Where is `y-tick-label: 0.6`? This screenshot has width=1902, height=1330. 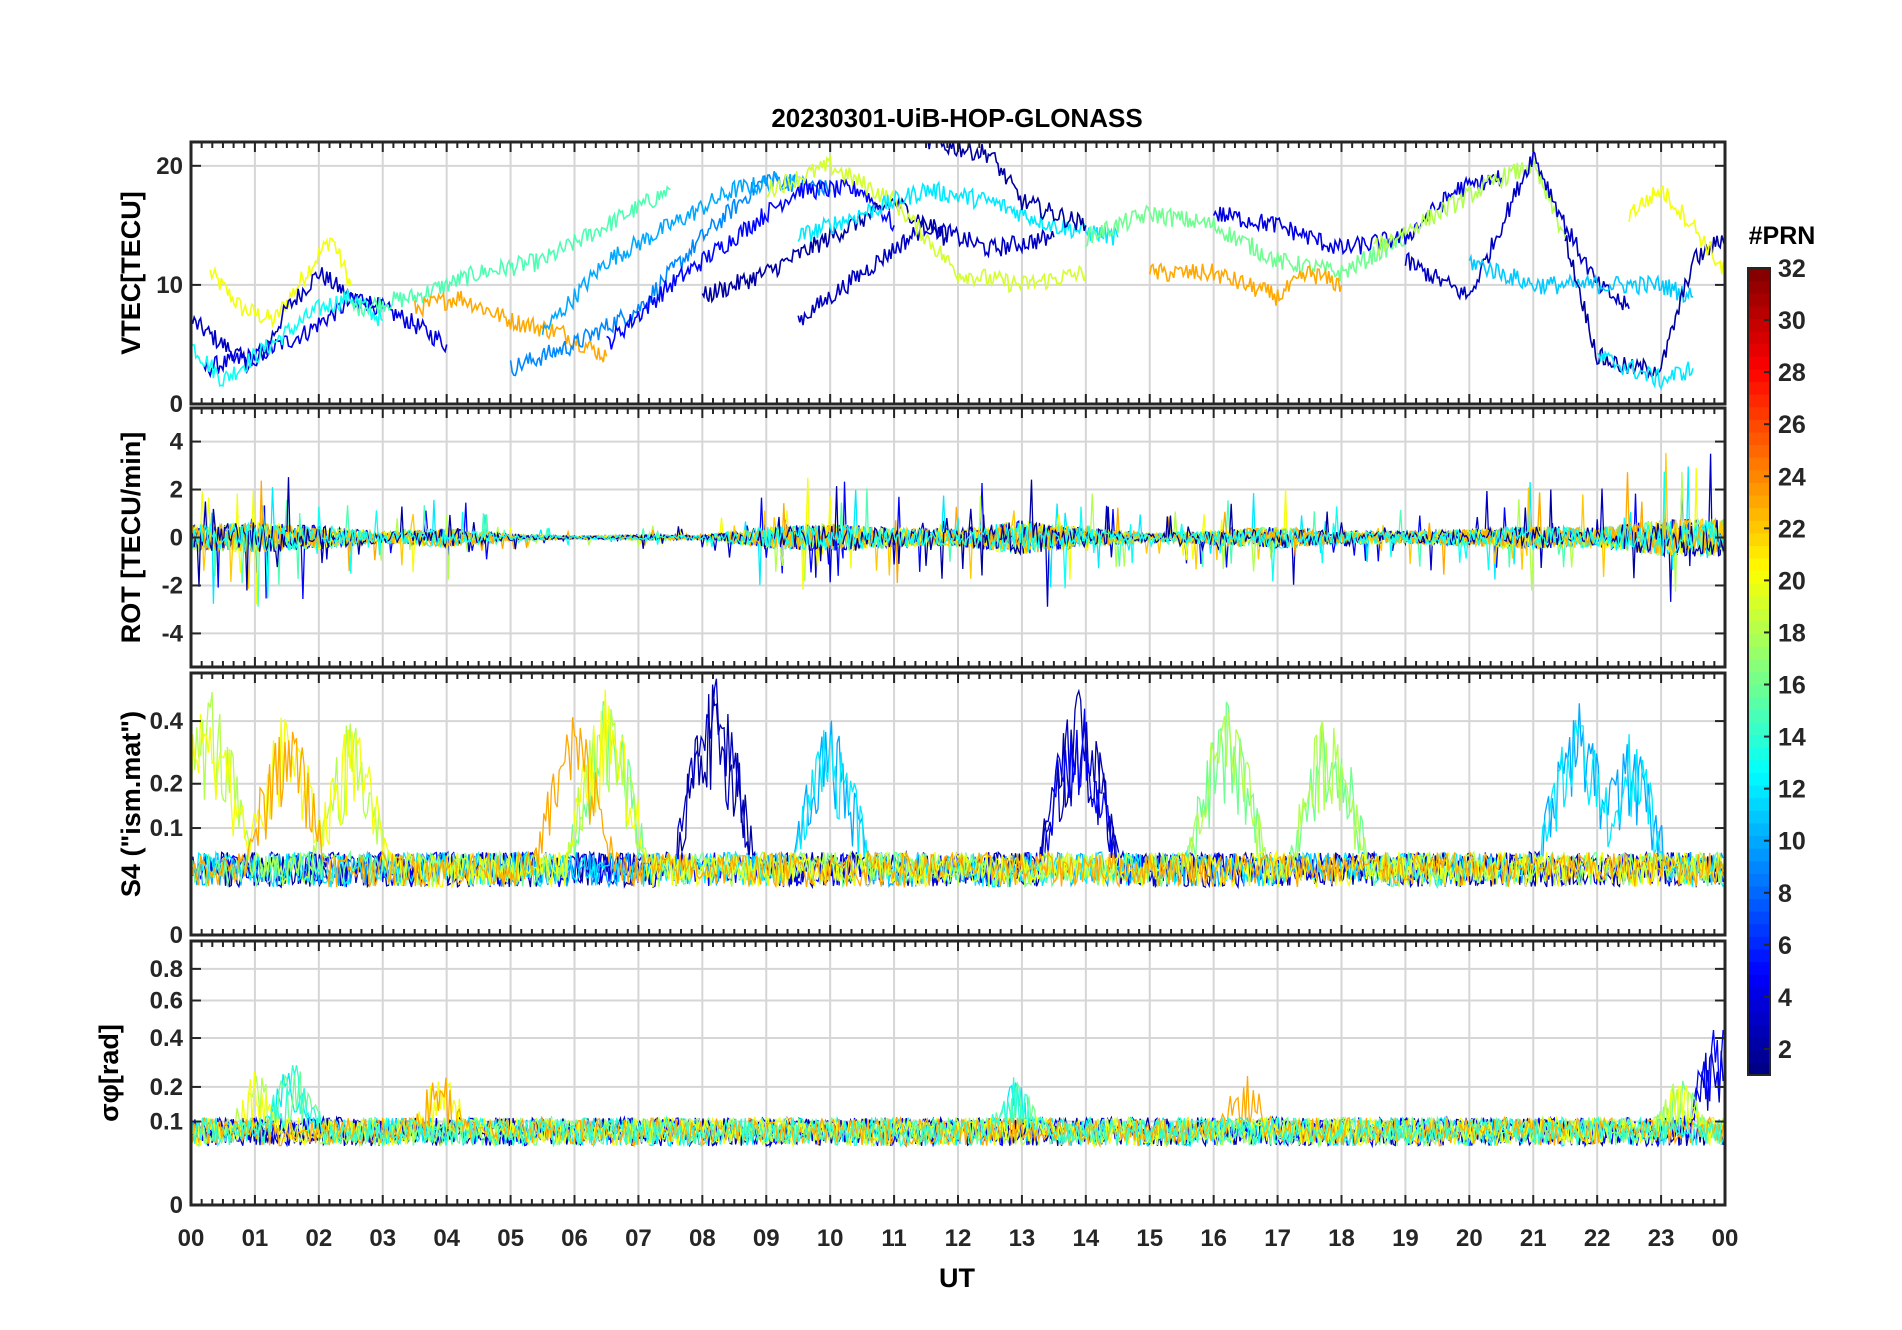 y-tick-label: 0.6 is located at coordinates (166, 1001).